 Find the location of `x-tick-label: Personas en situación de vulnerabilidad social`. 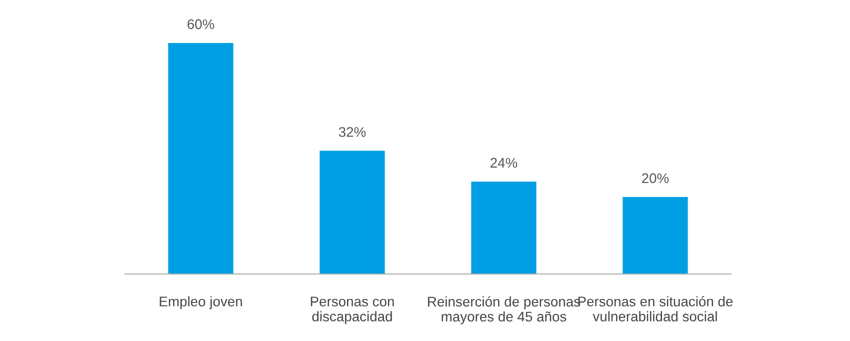

x-tick-label: Personas en situación de vulnerabilidad social is located at coordinates (655, 309).